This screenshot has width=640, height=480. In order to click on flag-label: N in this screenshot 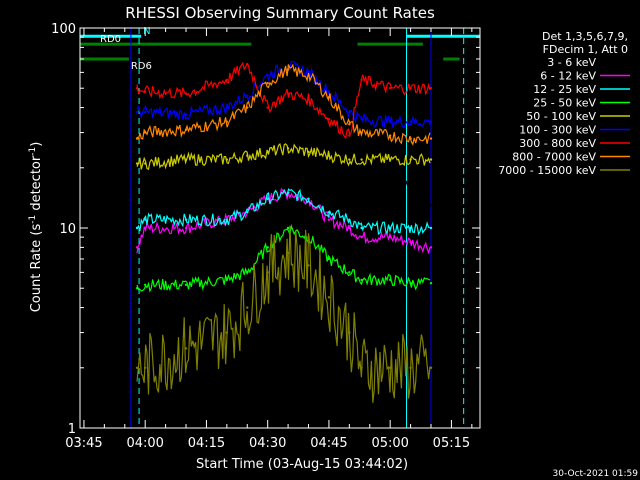, I will do `click(146, 31)`.